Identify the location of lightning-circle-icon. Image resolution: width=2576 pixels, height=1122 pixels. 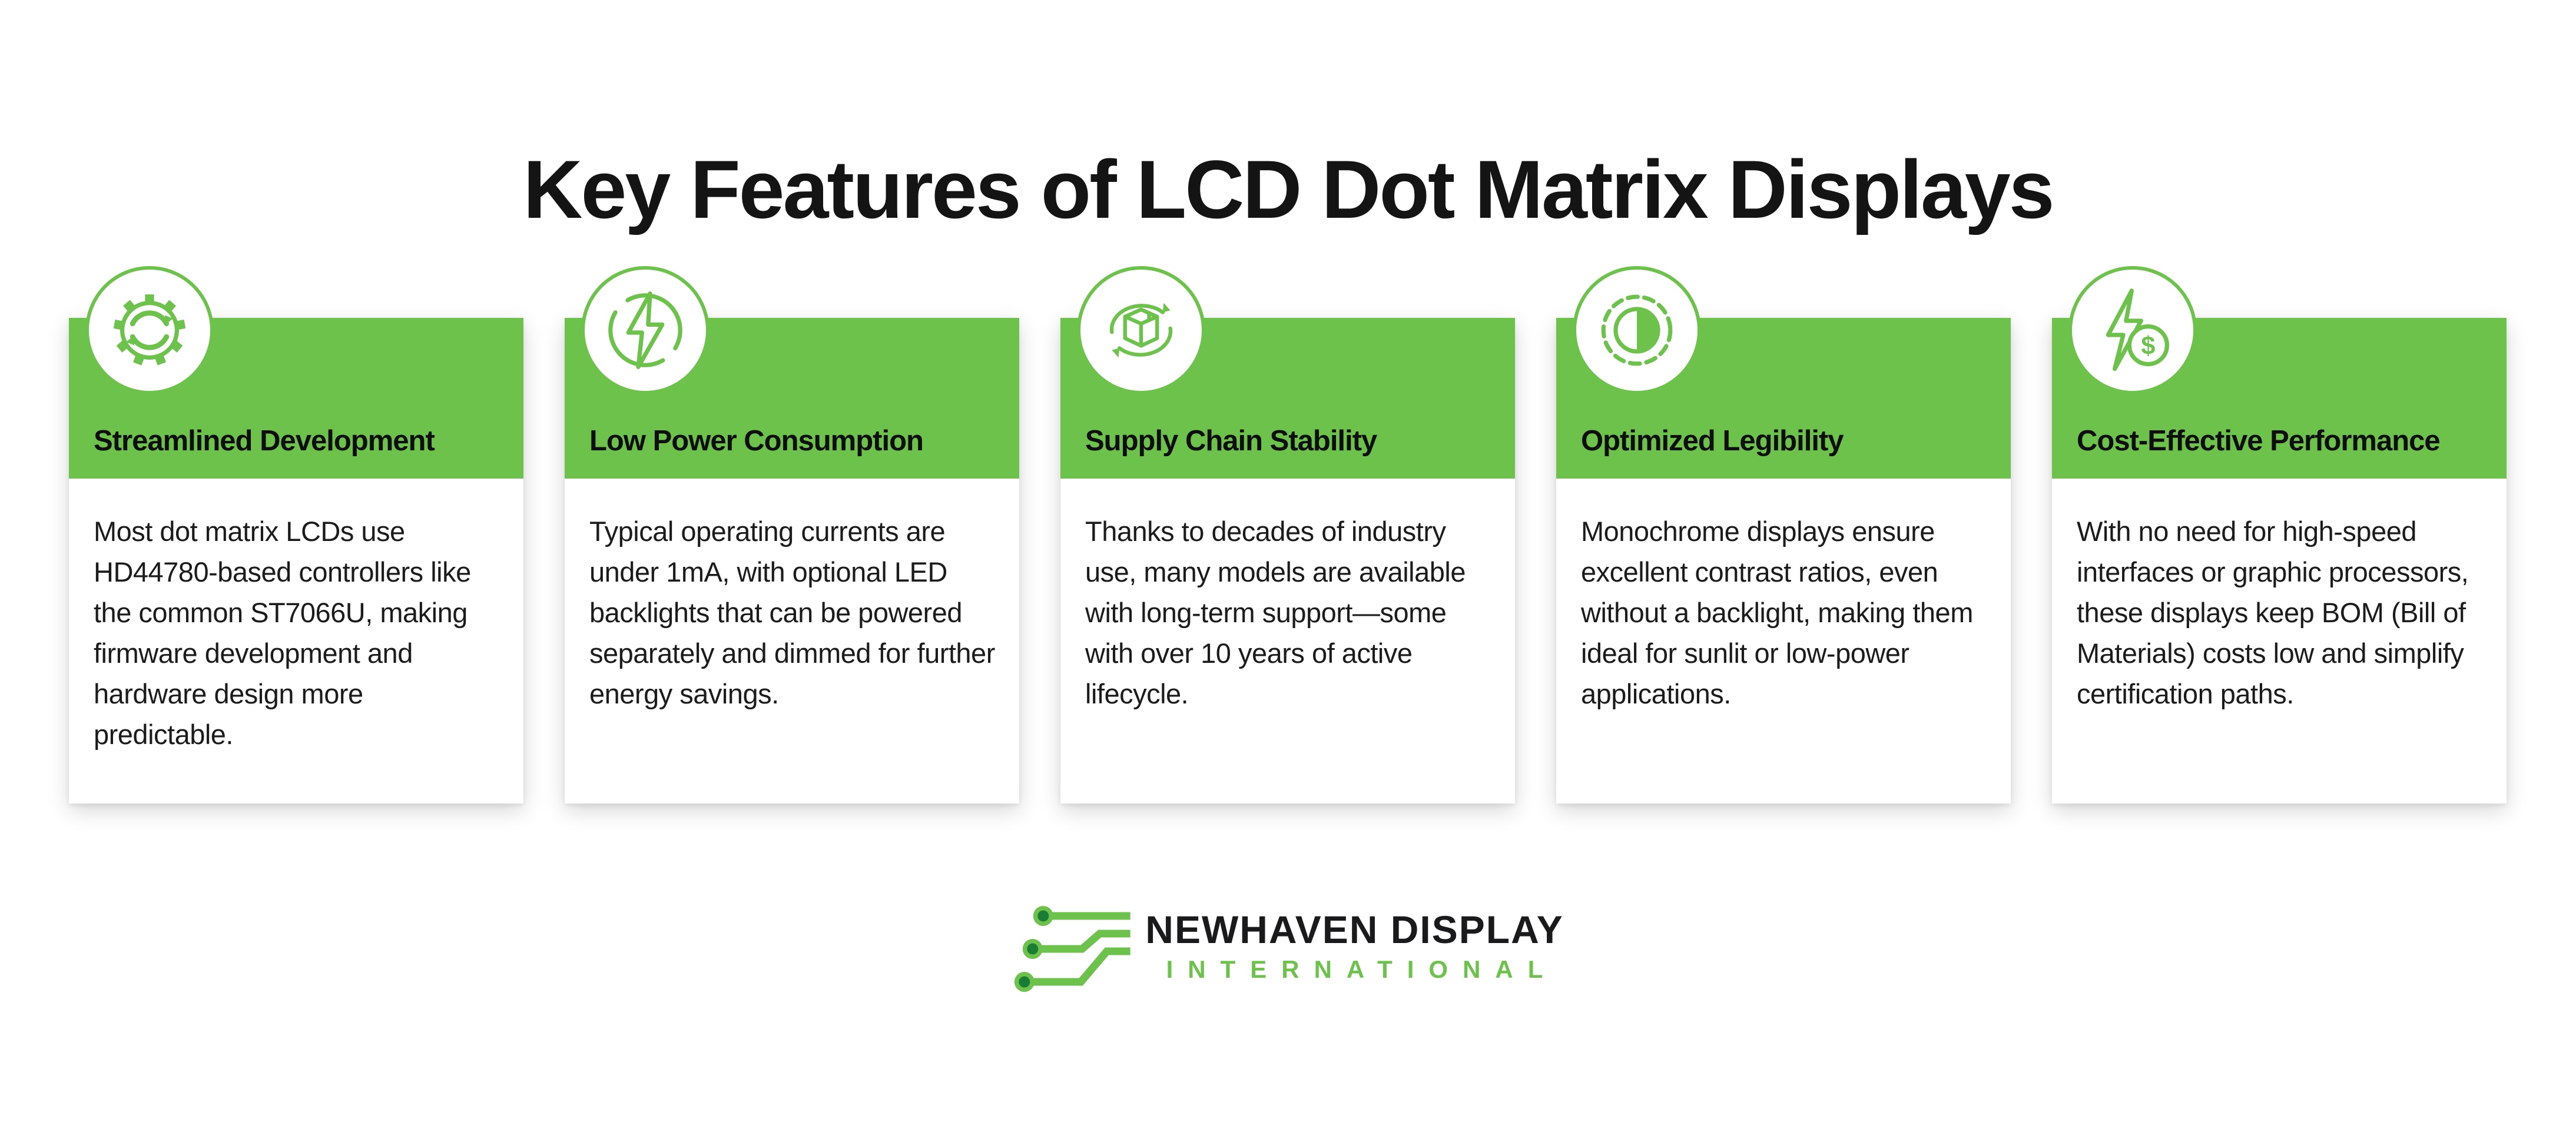
(645, 330).